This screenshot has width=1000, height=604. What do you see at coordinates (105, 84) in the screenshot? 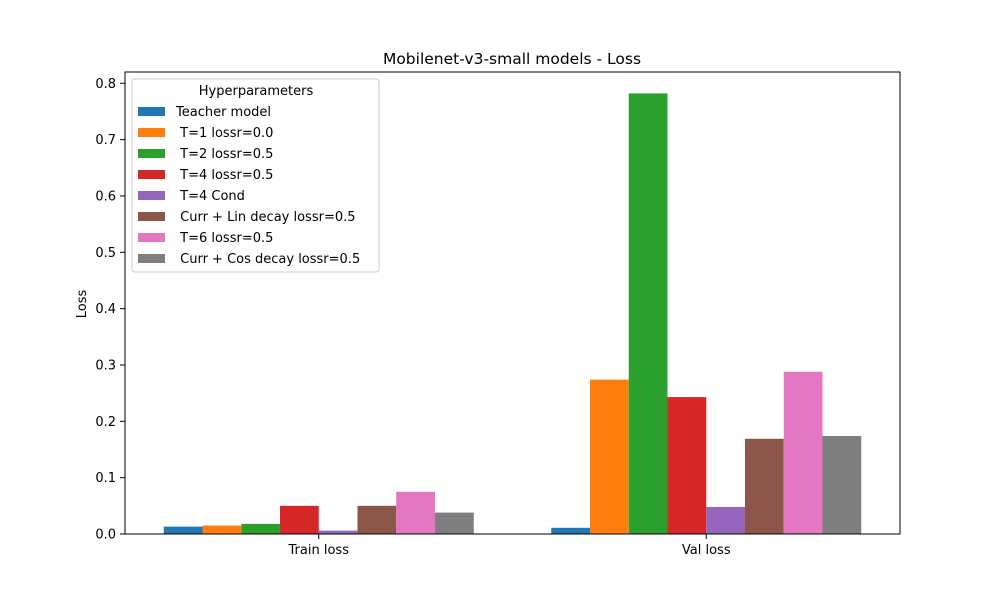
I see `y-tick-label: 0.8` at bounding box center [105, 84].